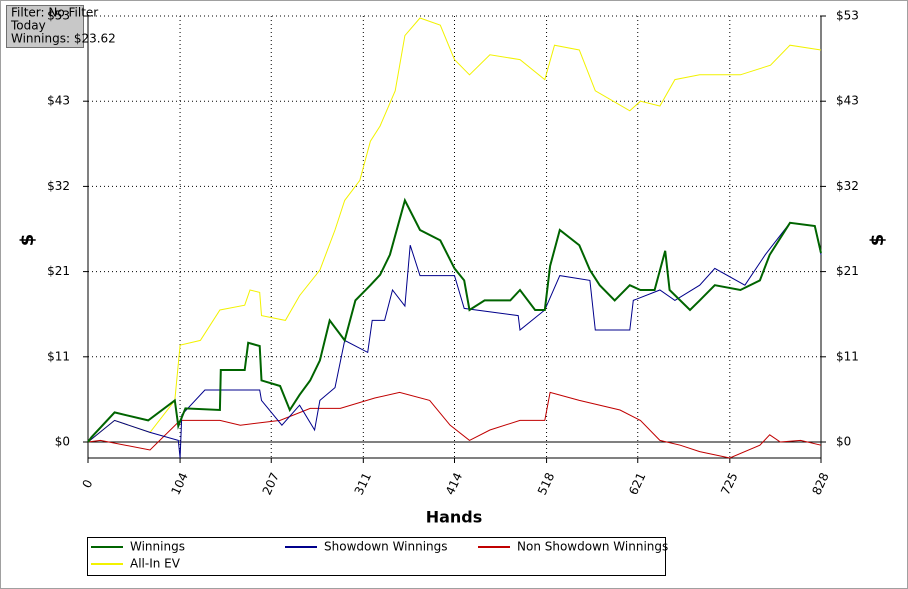 This screenshot has width=908, height=589. I want to click on legend-label: Winnings, so click(157, 547).